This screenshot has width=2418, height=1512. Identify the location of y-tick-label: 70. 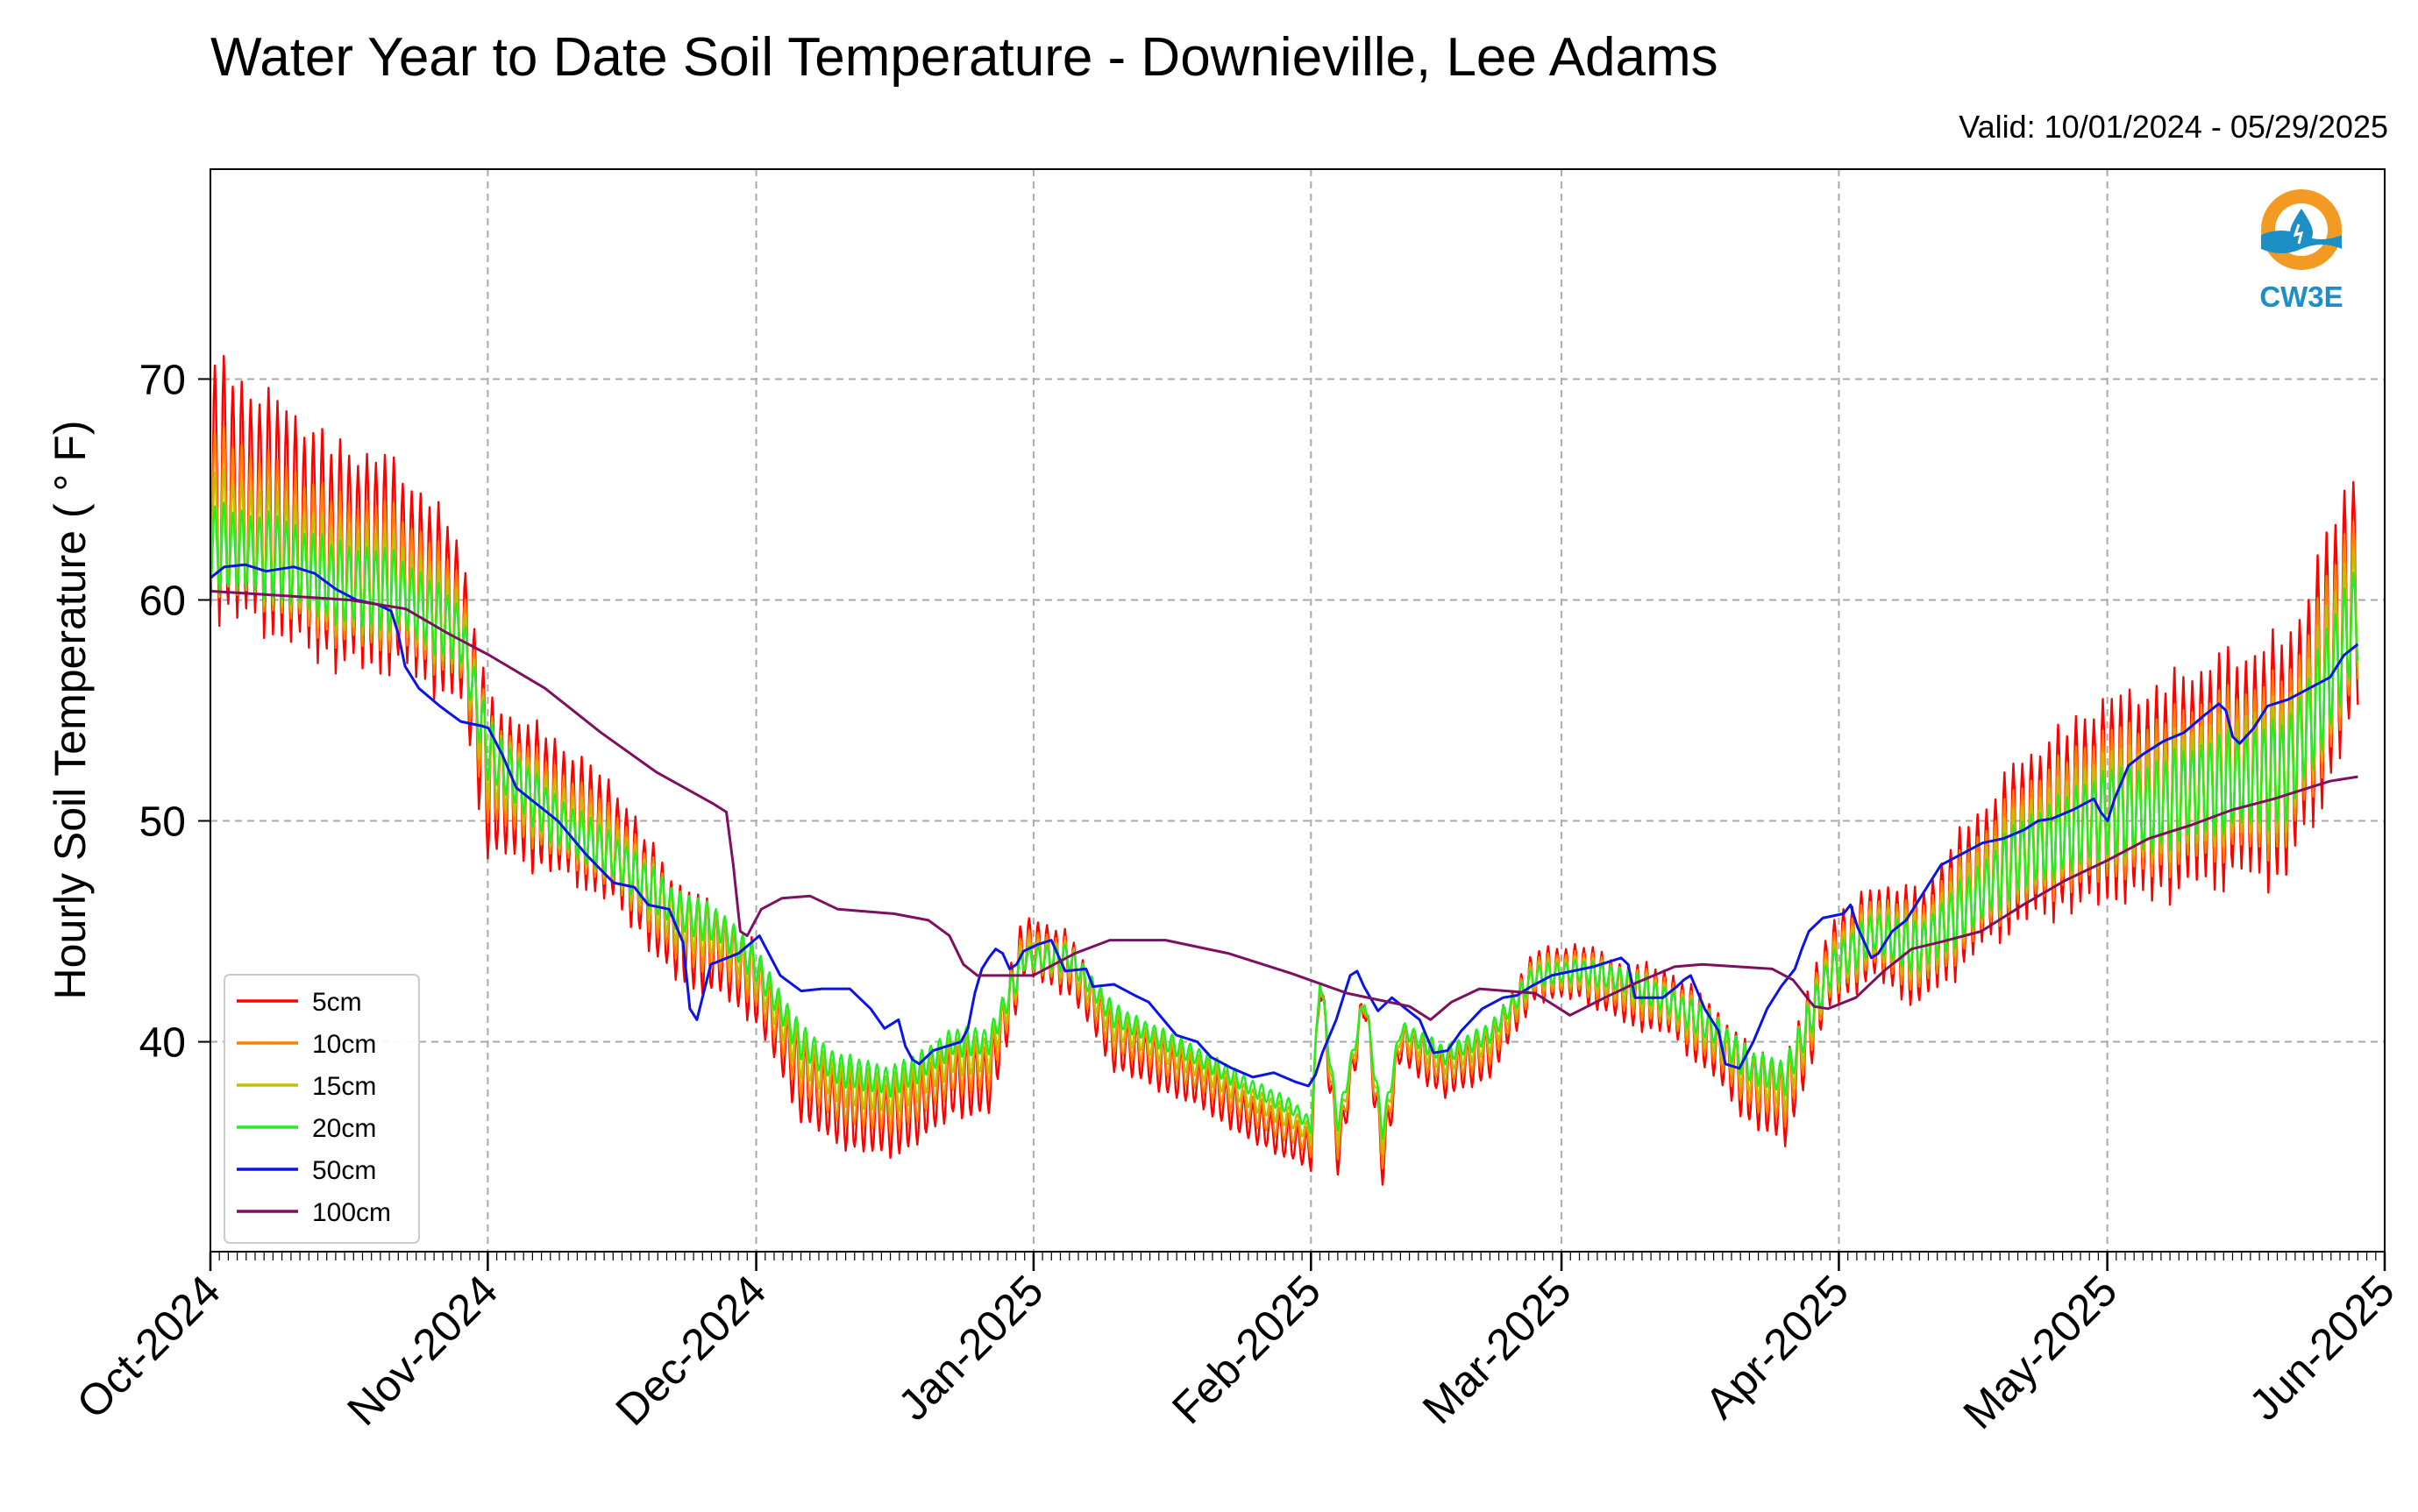
(162, 380).